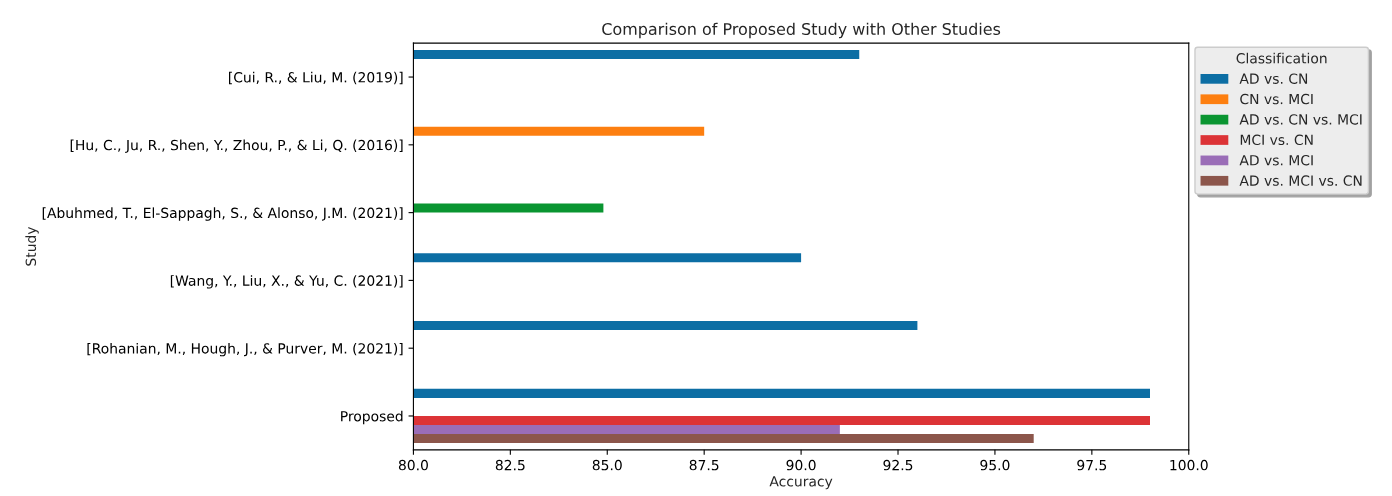  I want to click on legend-label: MCI vs. CN, so click(1276, 140).